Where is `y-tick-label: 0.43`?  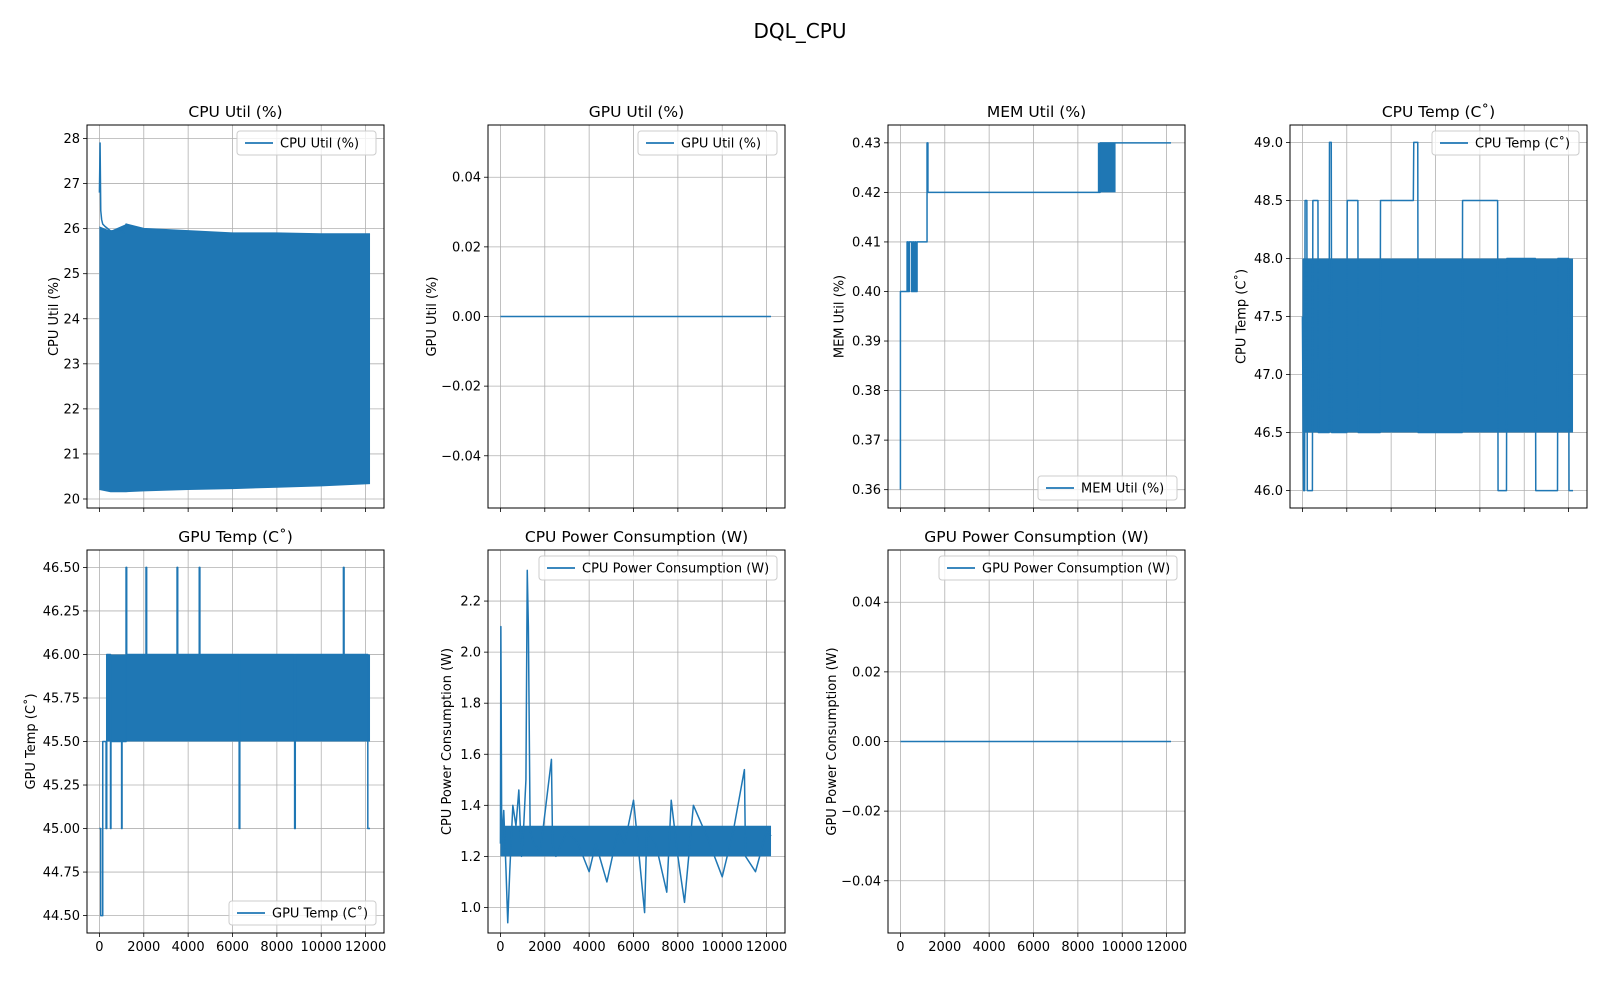
y-tick-label: 0.43 is located at coordinates (866, 143).